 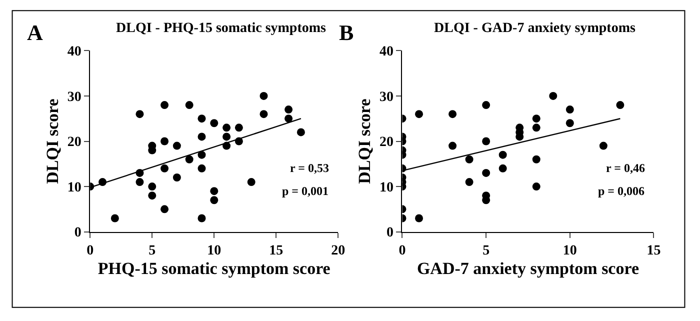 What do you see at coordinates (221, 28) in the screenshot?
I see `chart-title: DLQI - PHQ-15 somatic symptoms` at bounding box center [221, 28].